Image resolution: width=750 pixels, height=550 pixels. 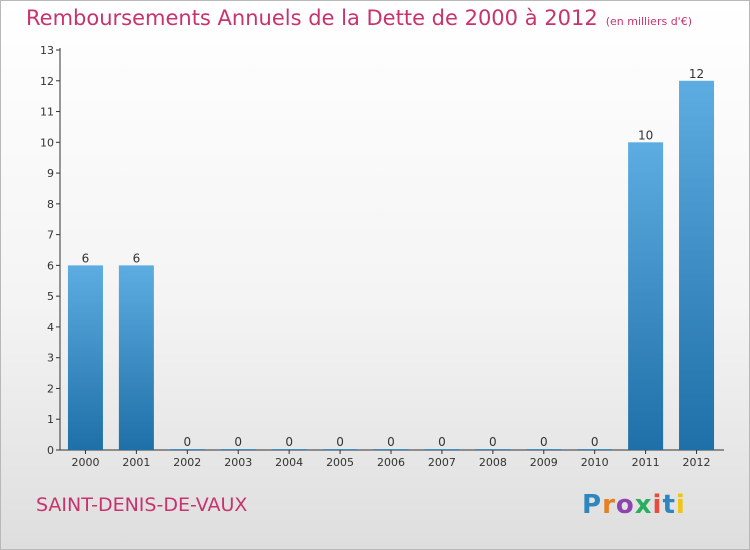 I want to click on x-tick-label: 2008, so click(x=493, y=462).